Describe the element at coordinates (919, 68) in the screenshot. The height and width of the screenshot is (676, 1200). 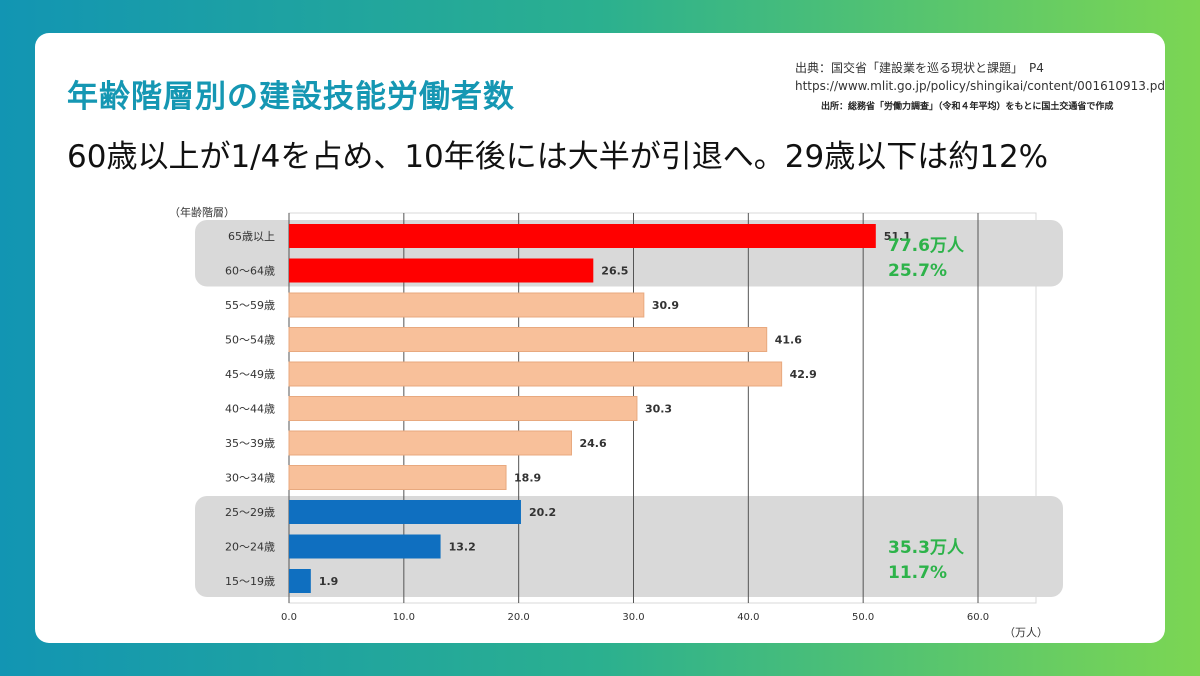
I see `source-citation: 出典：国交省「建設業を巡る現状と課題」 P4` at that location.